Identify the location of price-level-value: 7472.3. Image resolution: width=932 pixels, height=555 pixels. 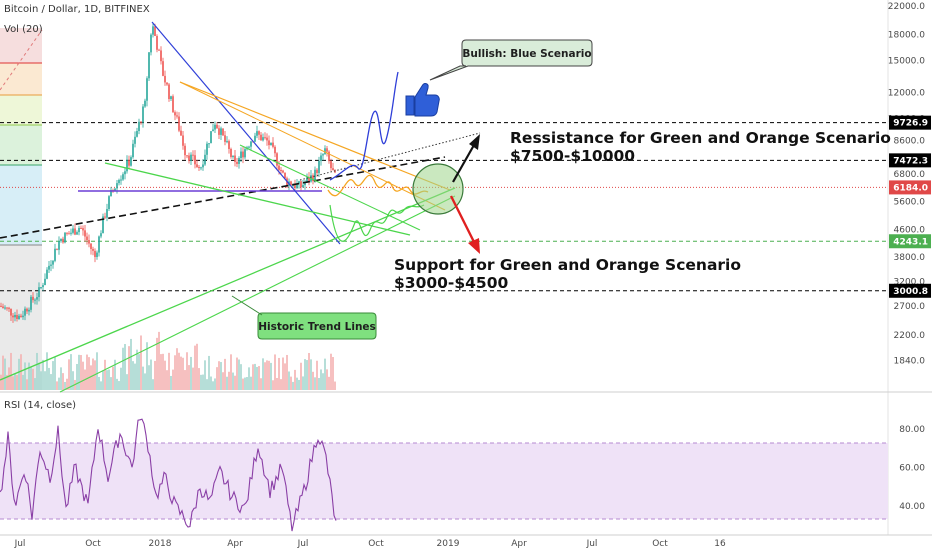
(910, 161).